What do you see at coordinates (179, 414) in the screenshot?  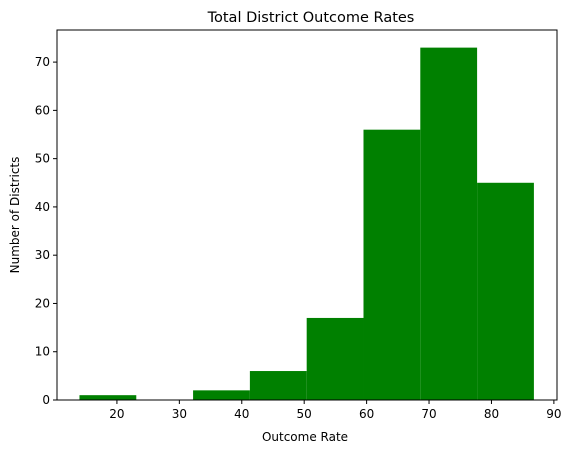 I see `x-tick-label: 30` at bounding box center [179, 414].